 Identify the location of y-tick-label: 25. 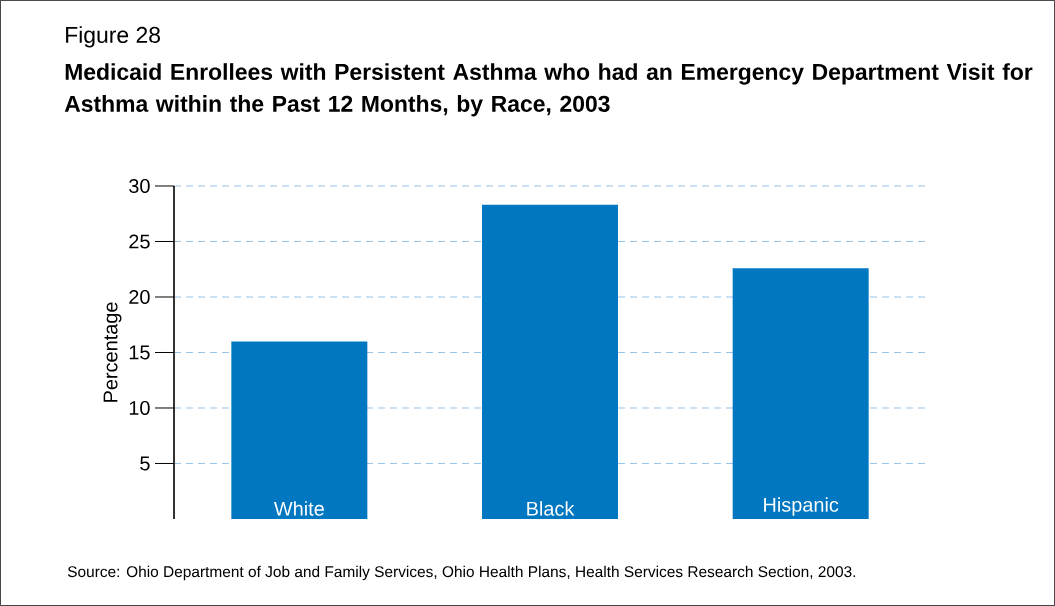
(139, 241).